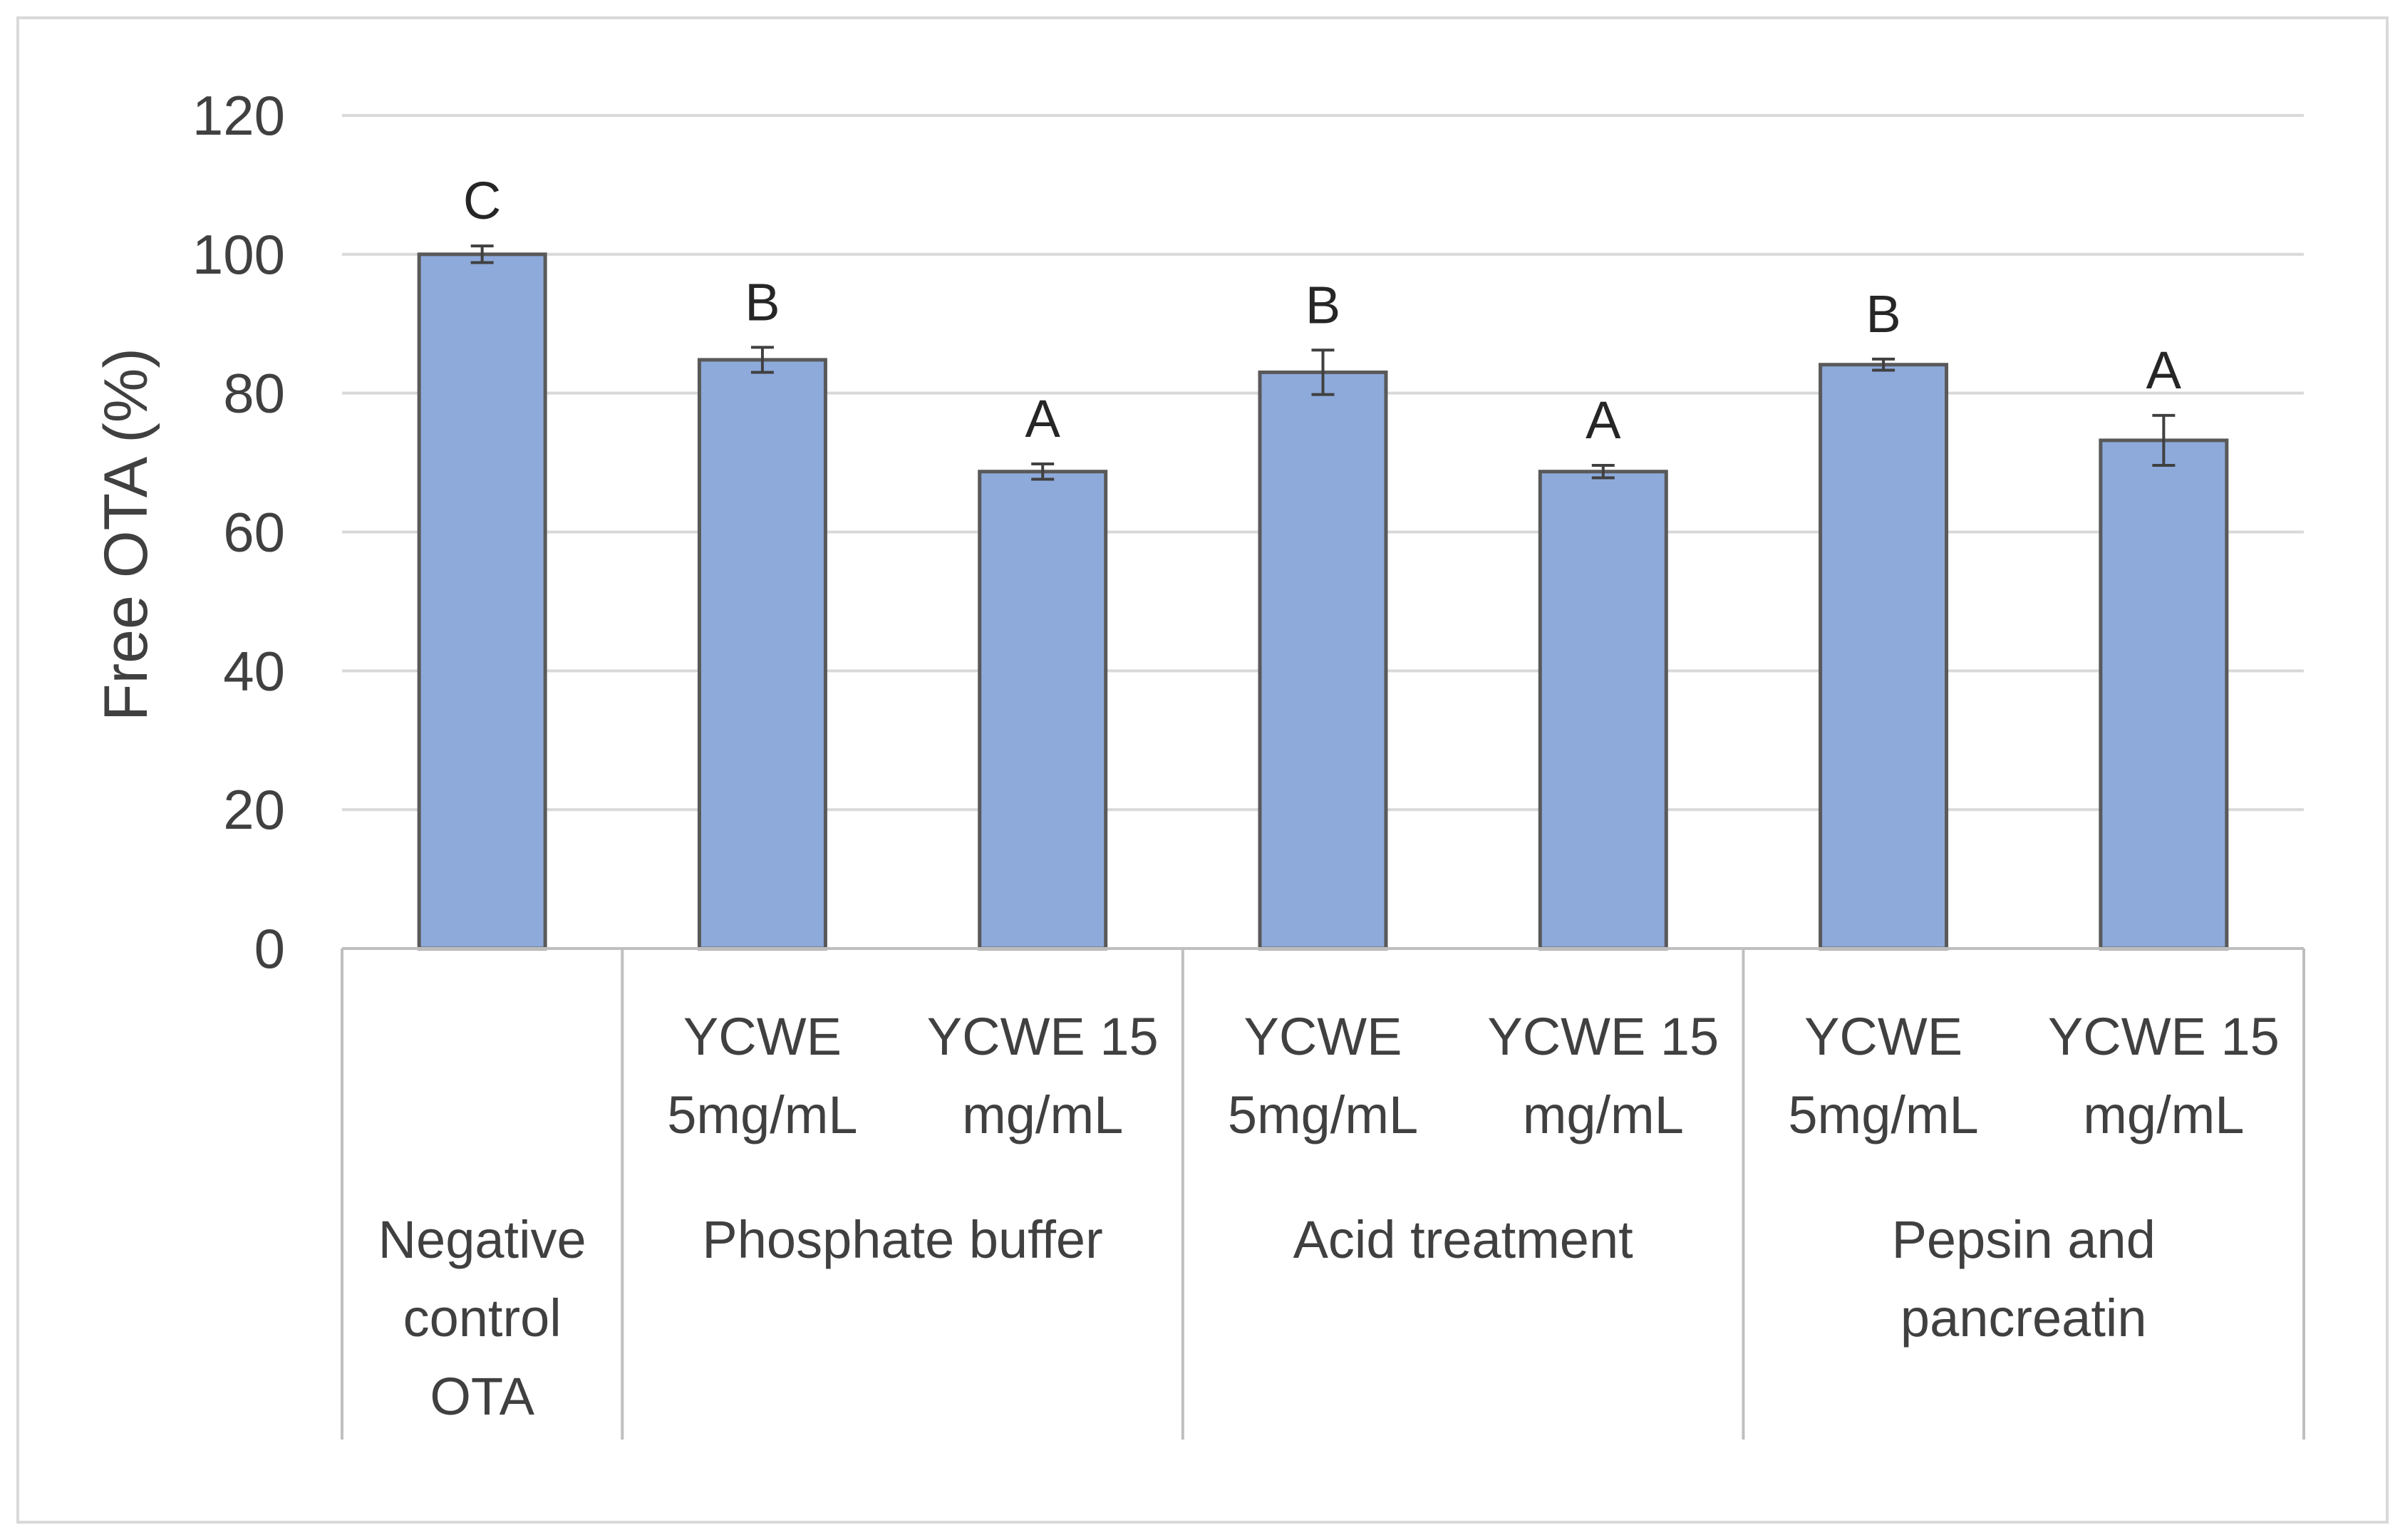 The height and width of the screenshot is (1540, 2405). I want to click on y-tick-label: 80, so click(254, 393).